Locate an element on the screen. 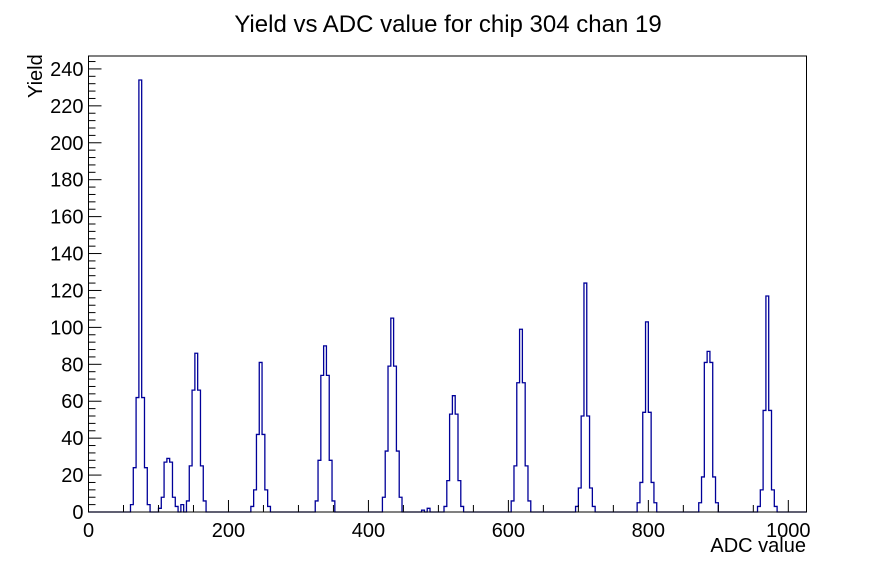 This screenshot has width=896, height=572. y-tick-label: 0 is located at coordinates (77, 513).